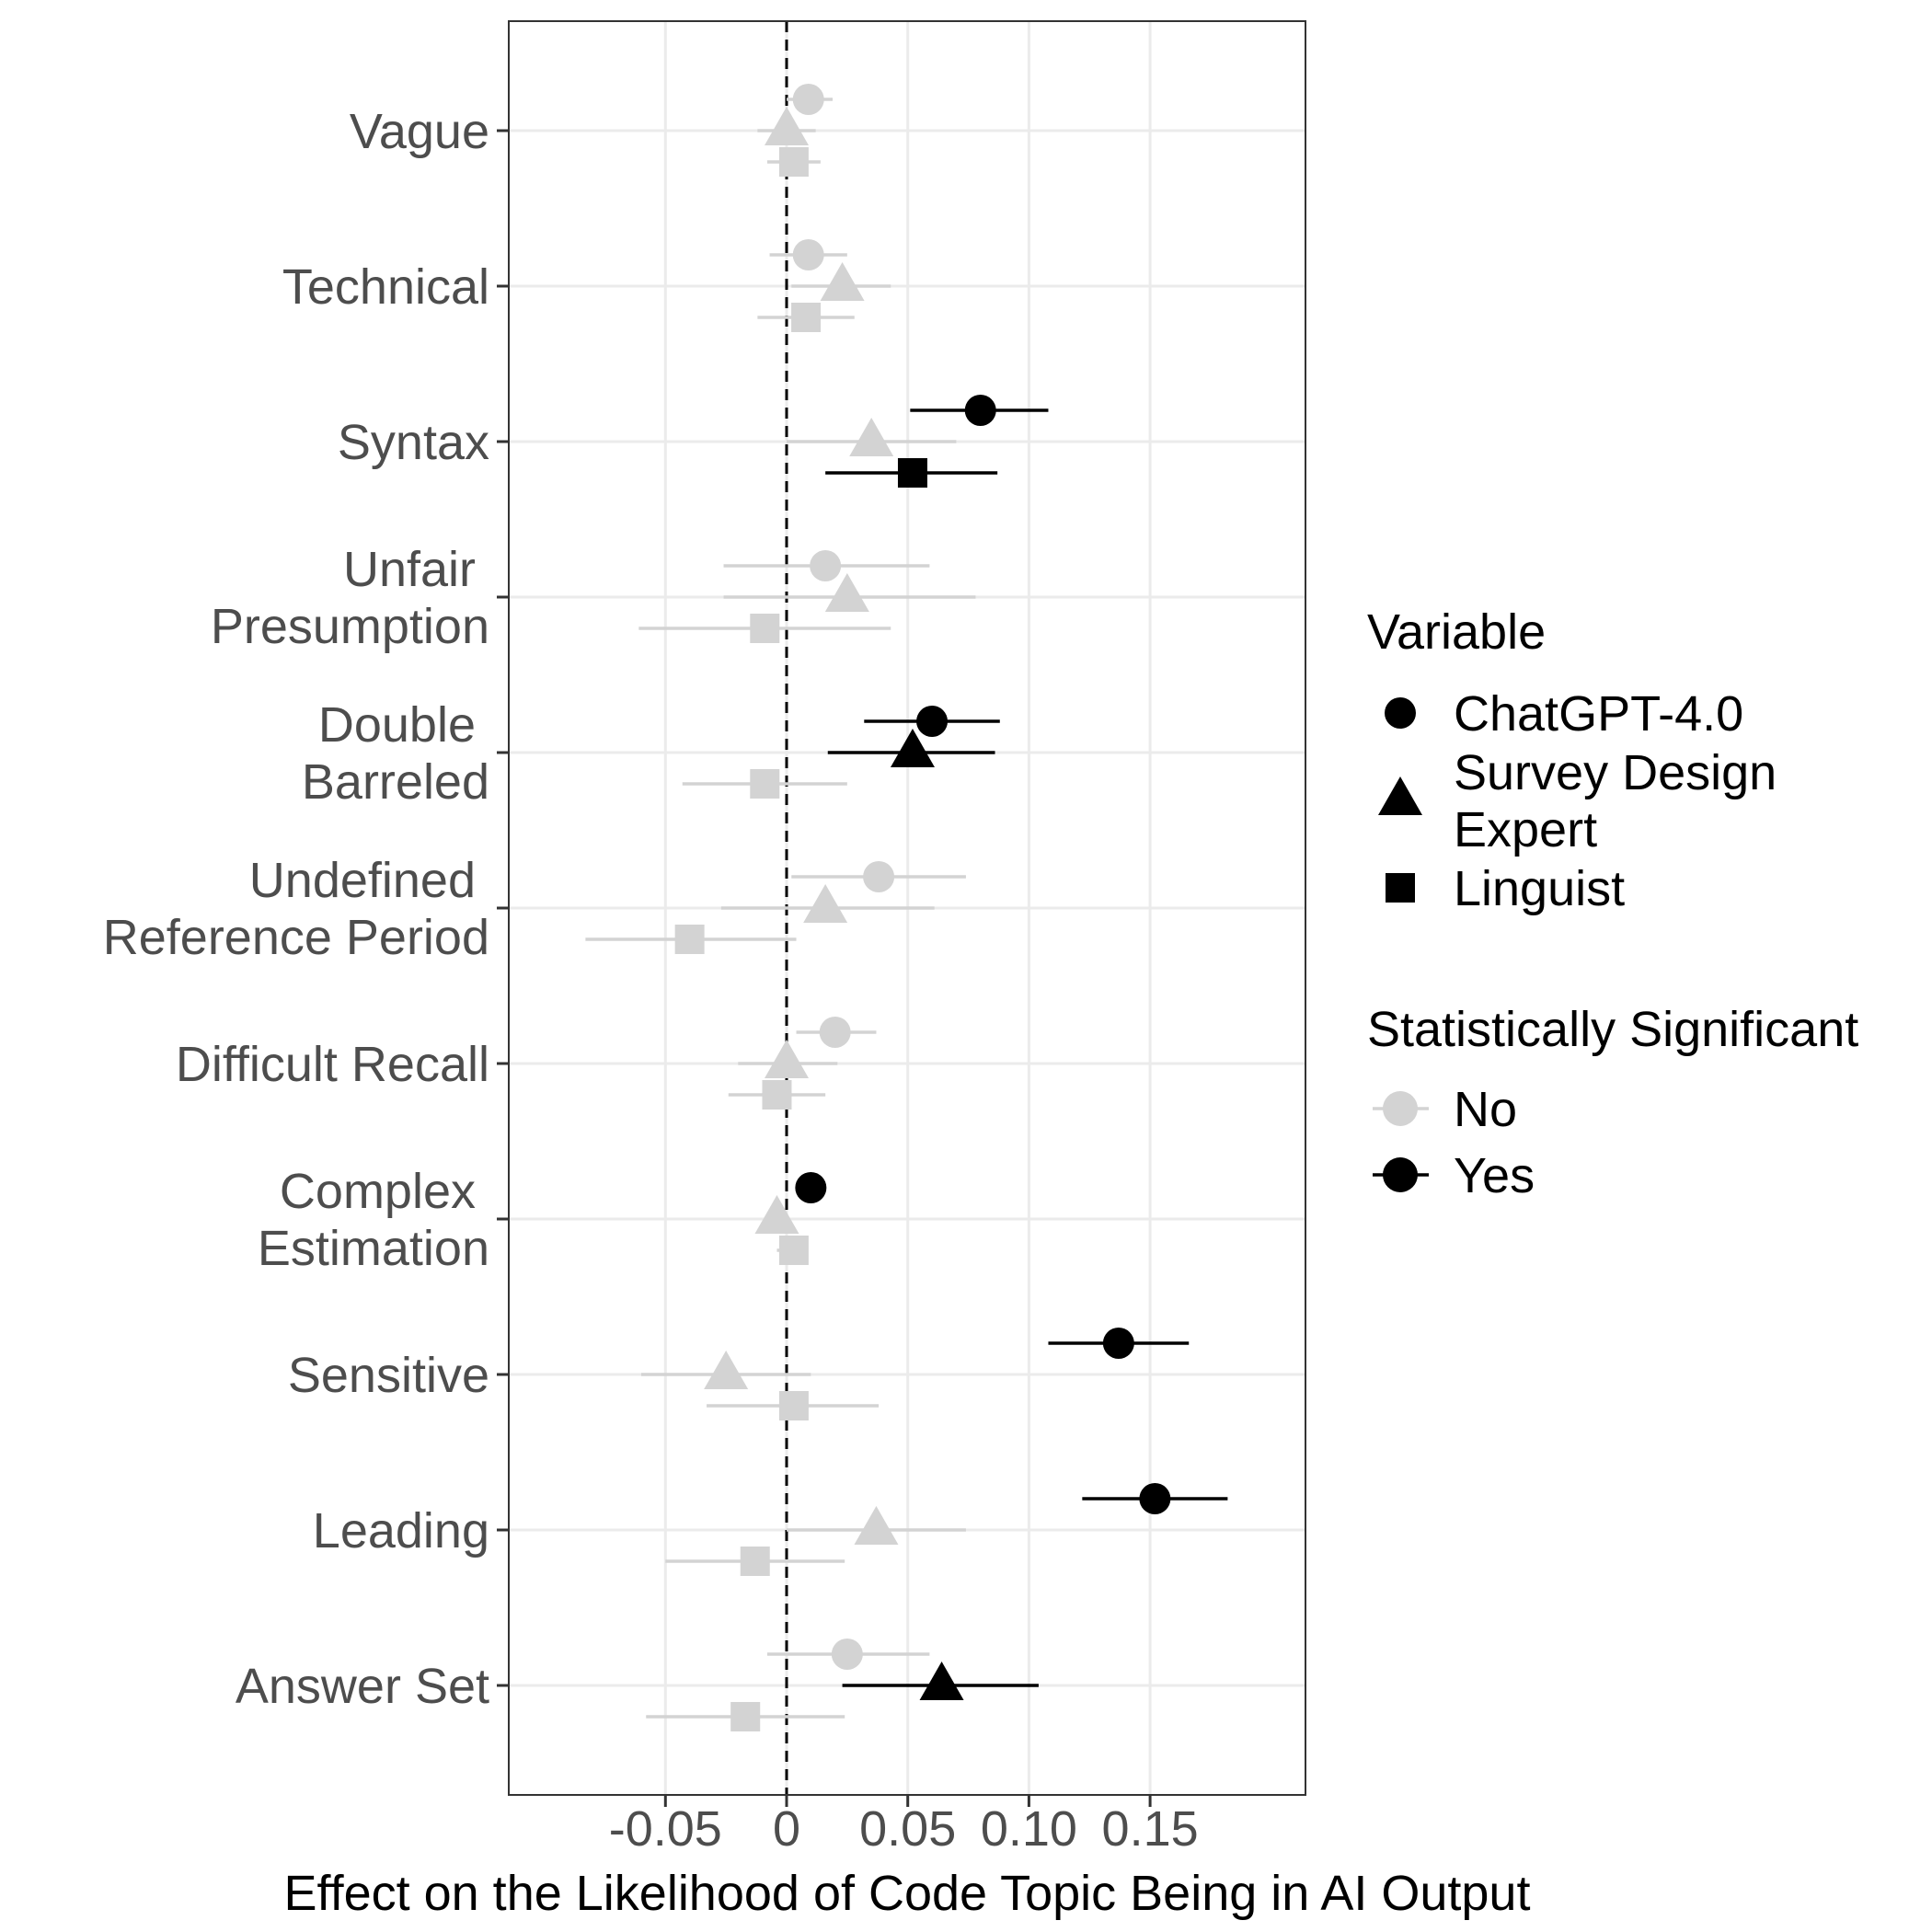 This screenshot has height=1932, width=1932. I want to click on legend-label-circle: ChatGPT-4.0, so click(1598, 714).